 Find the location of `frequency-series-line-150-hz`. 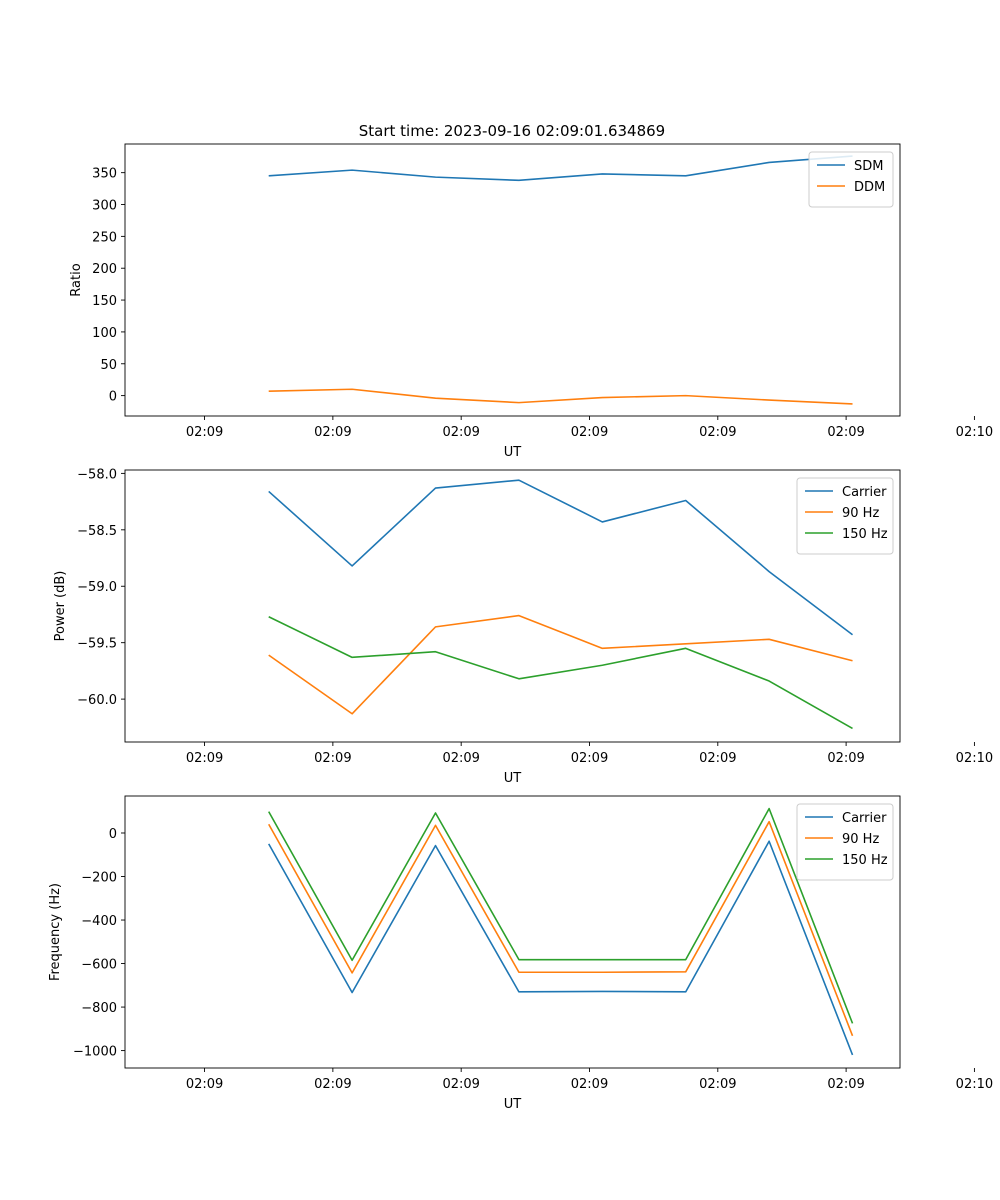

frequency-series-line-150-hz is located at coordinates (561, 915).